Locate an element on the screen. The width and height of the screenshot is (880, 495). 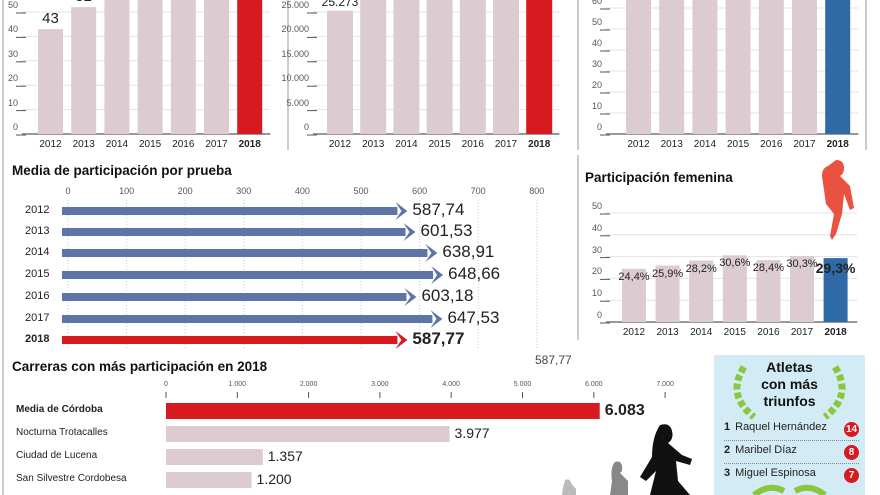
x-tick-label: 2015 is located at coordinates (150, 144).